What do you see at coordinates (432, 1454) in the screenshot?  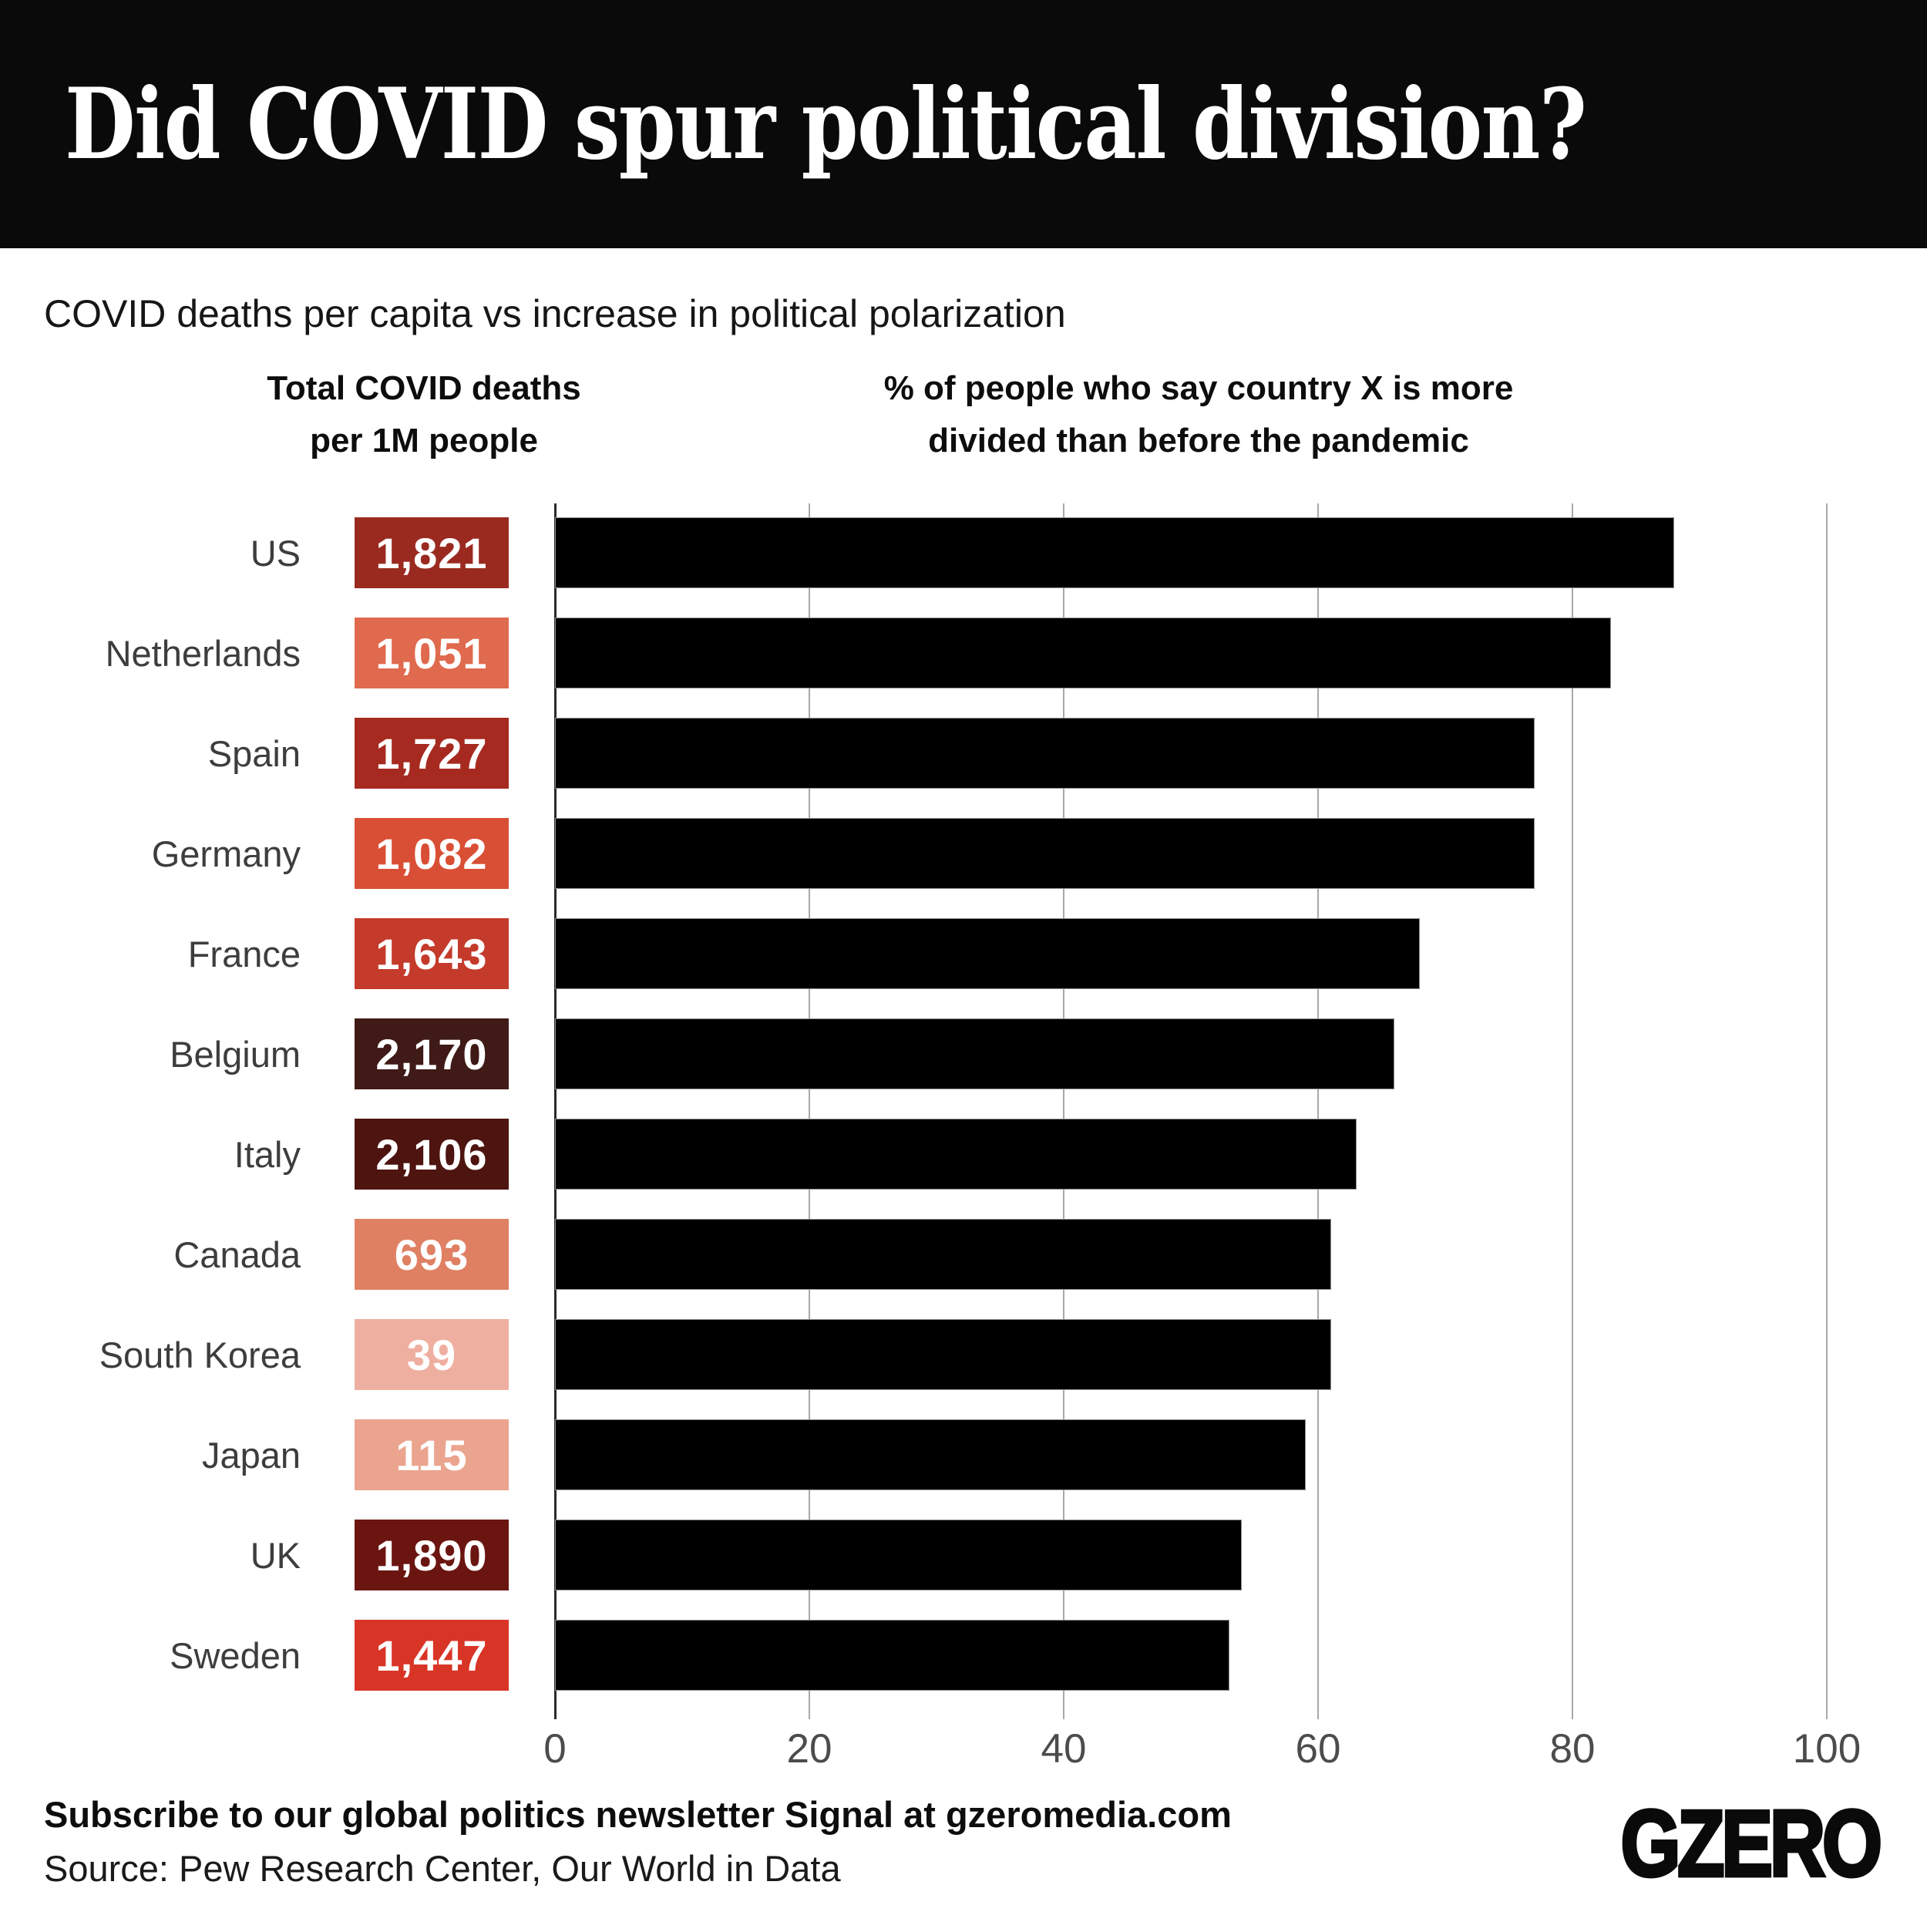 I see `deaths-value-box: 115` at bounding box center [432, 1454].